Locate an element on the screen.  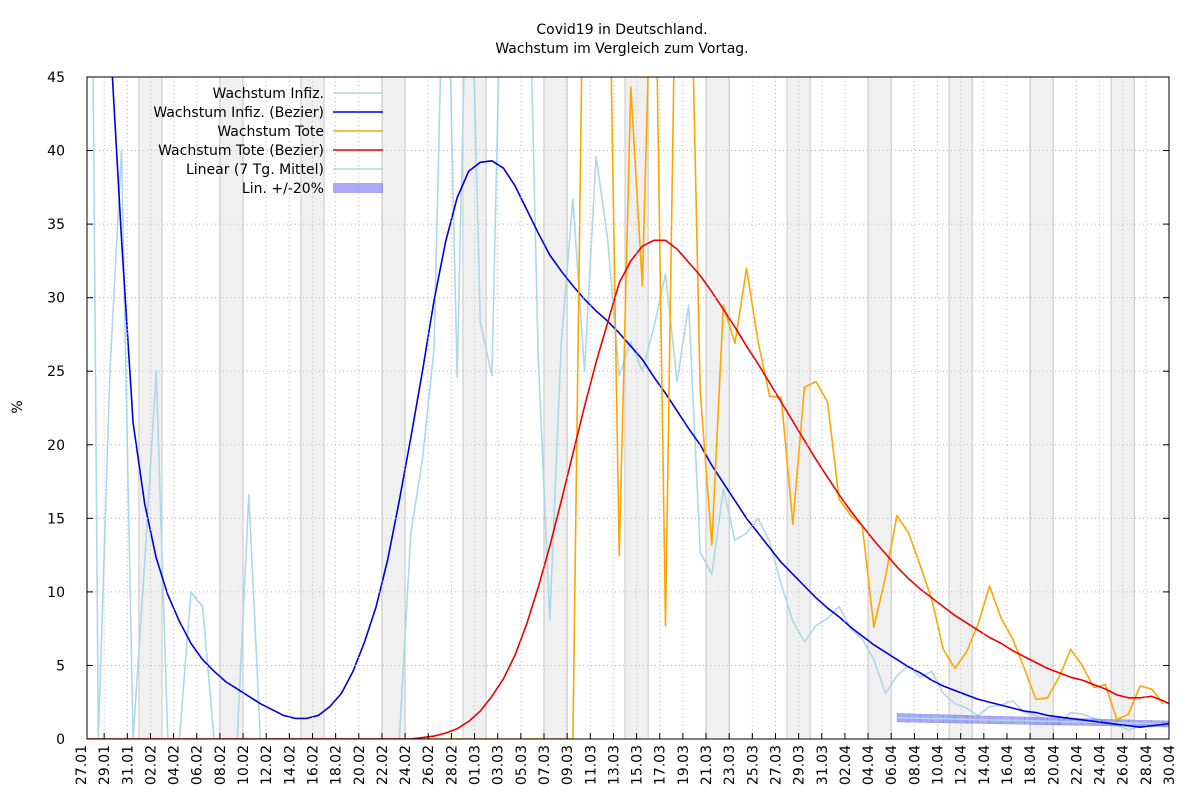
y-tick-label: 30 is located at coordinates (56, 299).